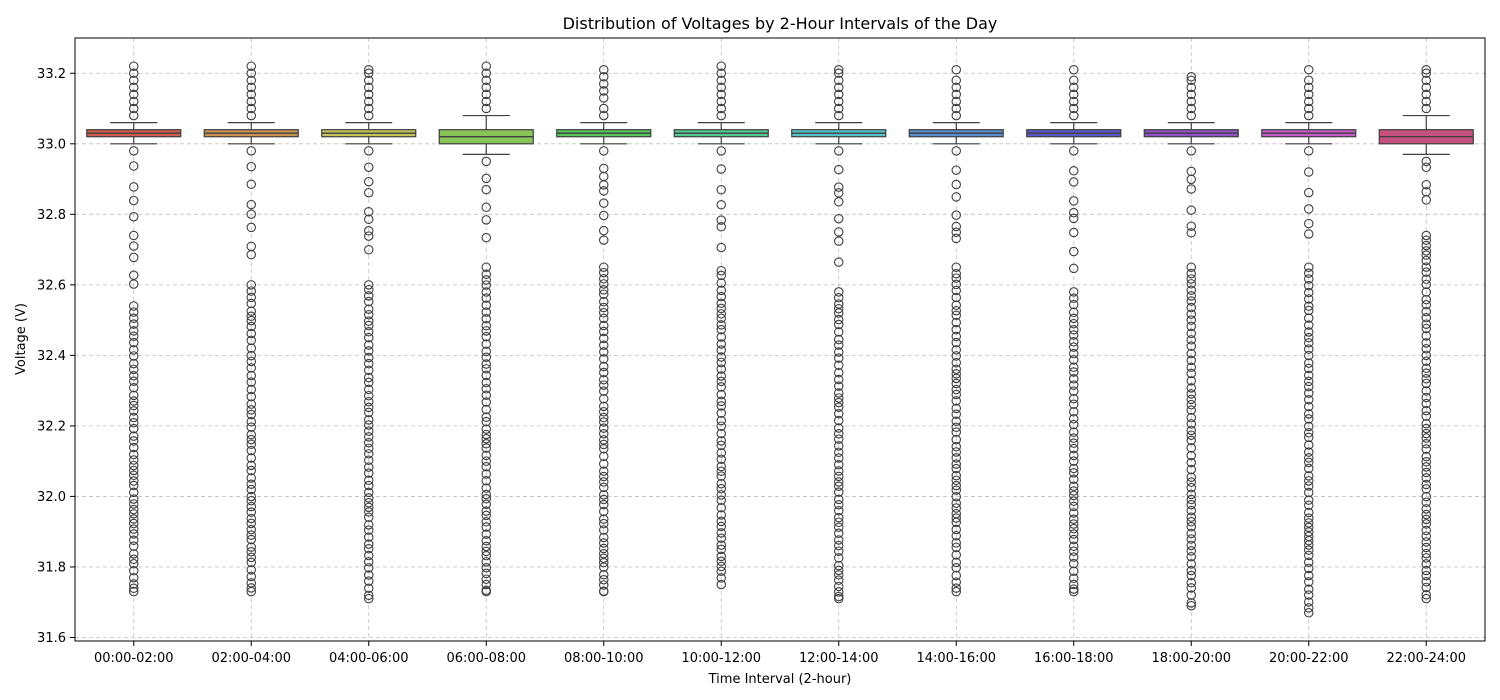 The width and height of the screenshot is (1500, 700). I want to click on box-group-10:00-12:00, so click(721, 325).